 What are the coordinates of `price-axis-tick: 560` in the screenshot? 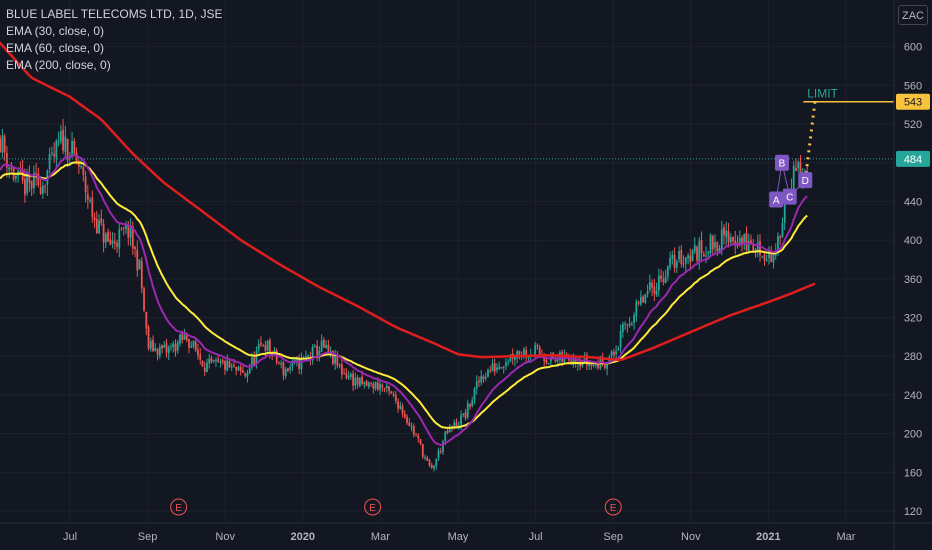 It's located at (913, 86).